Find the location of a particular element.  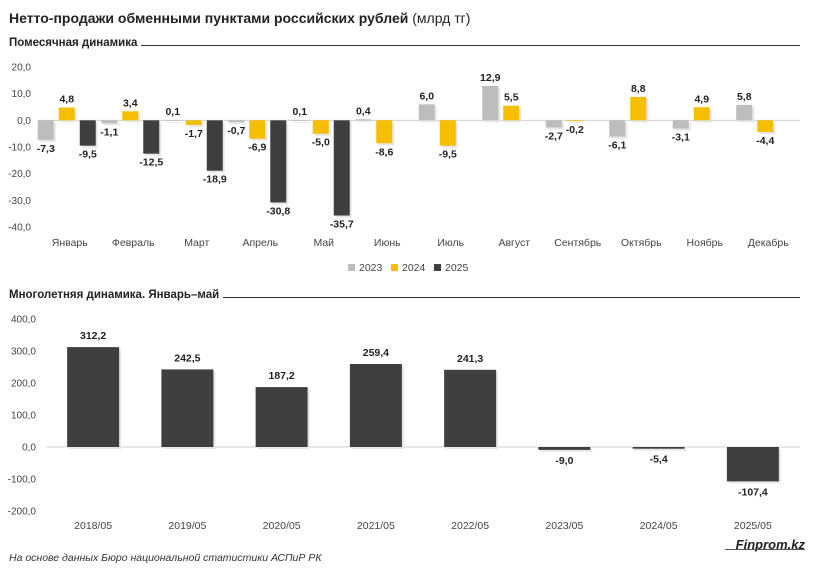

data-label: -35,7 is located at coordinates (342, 225).